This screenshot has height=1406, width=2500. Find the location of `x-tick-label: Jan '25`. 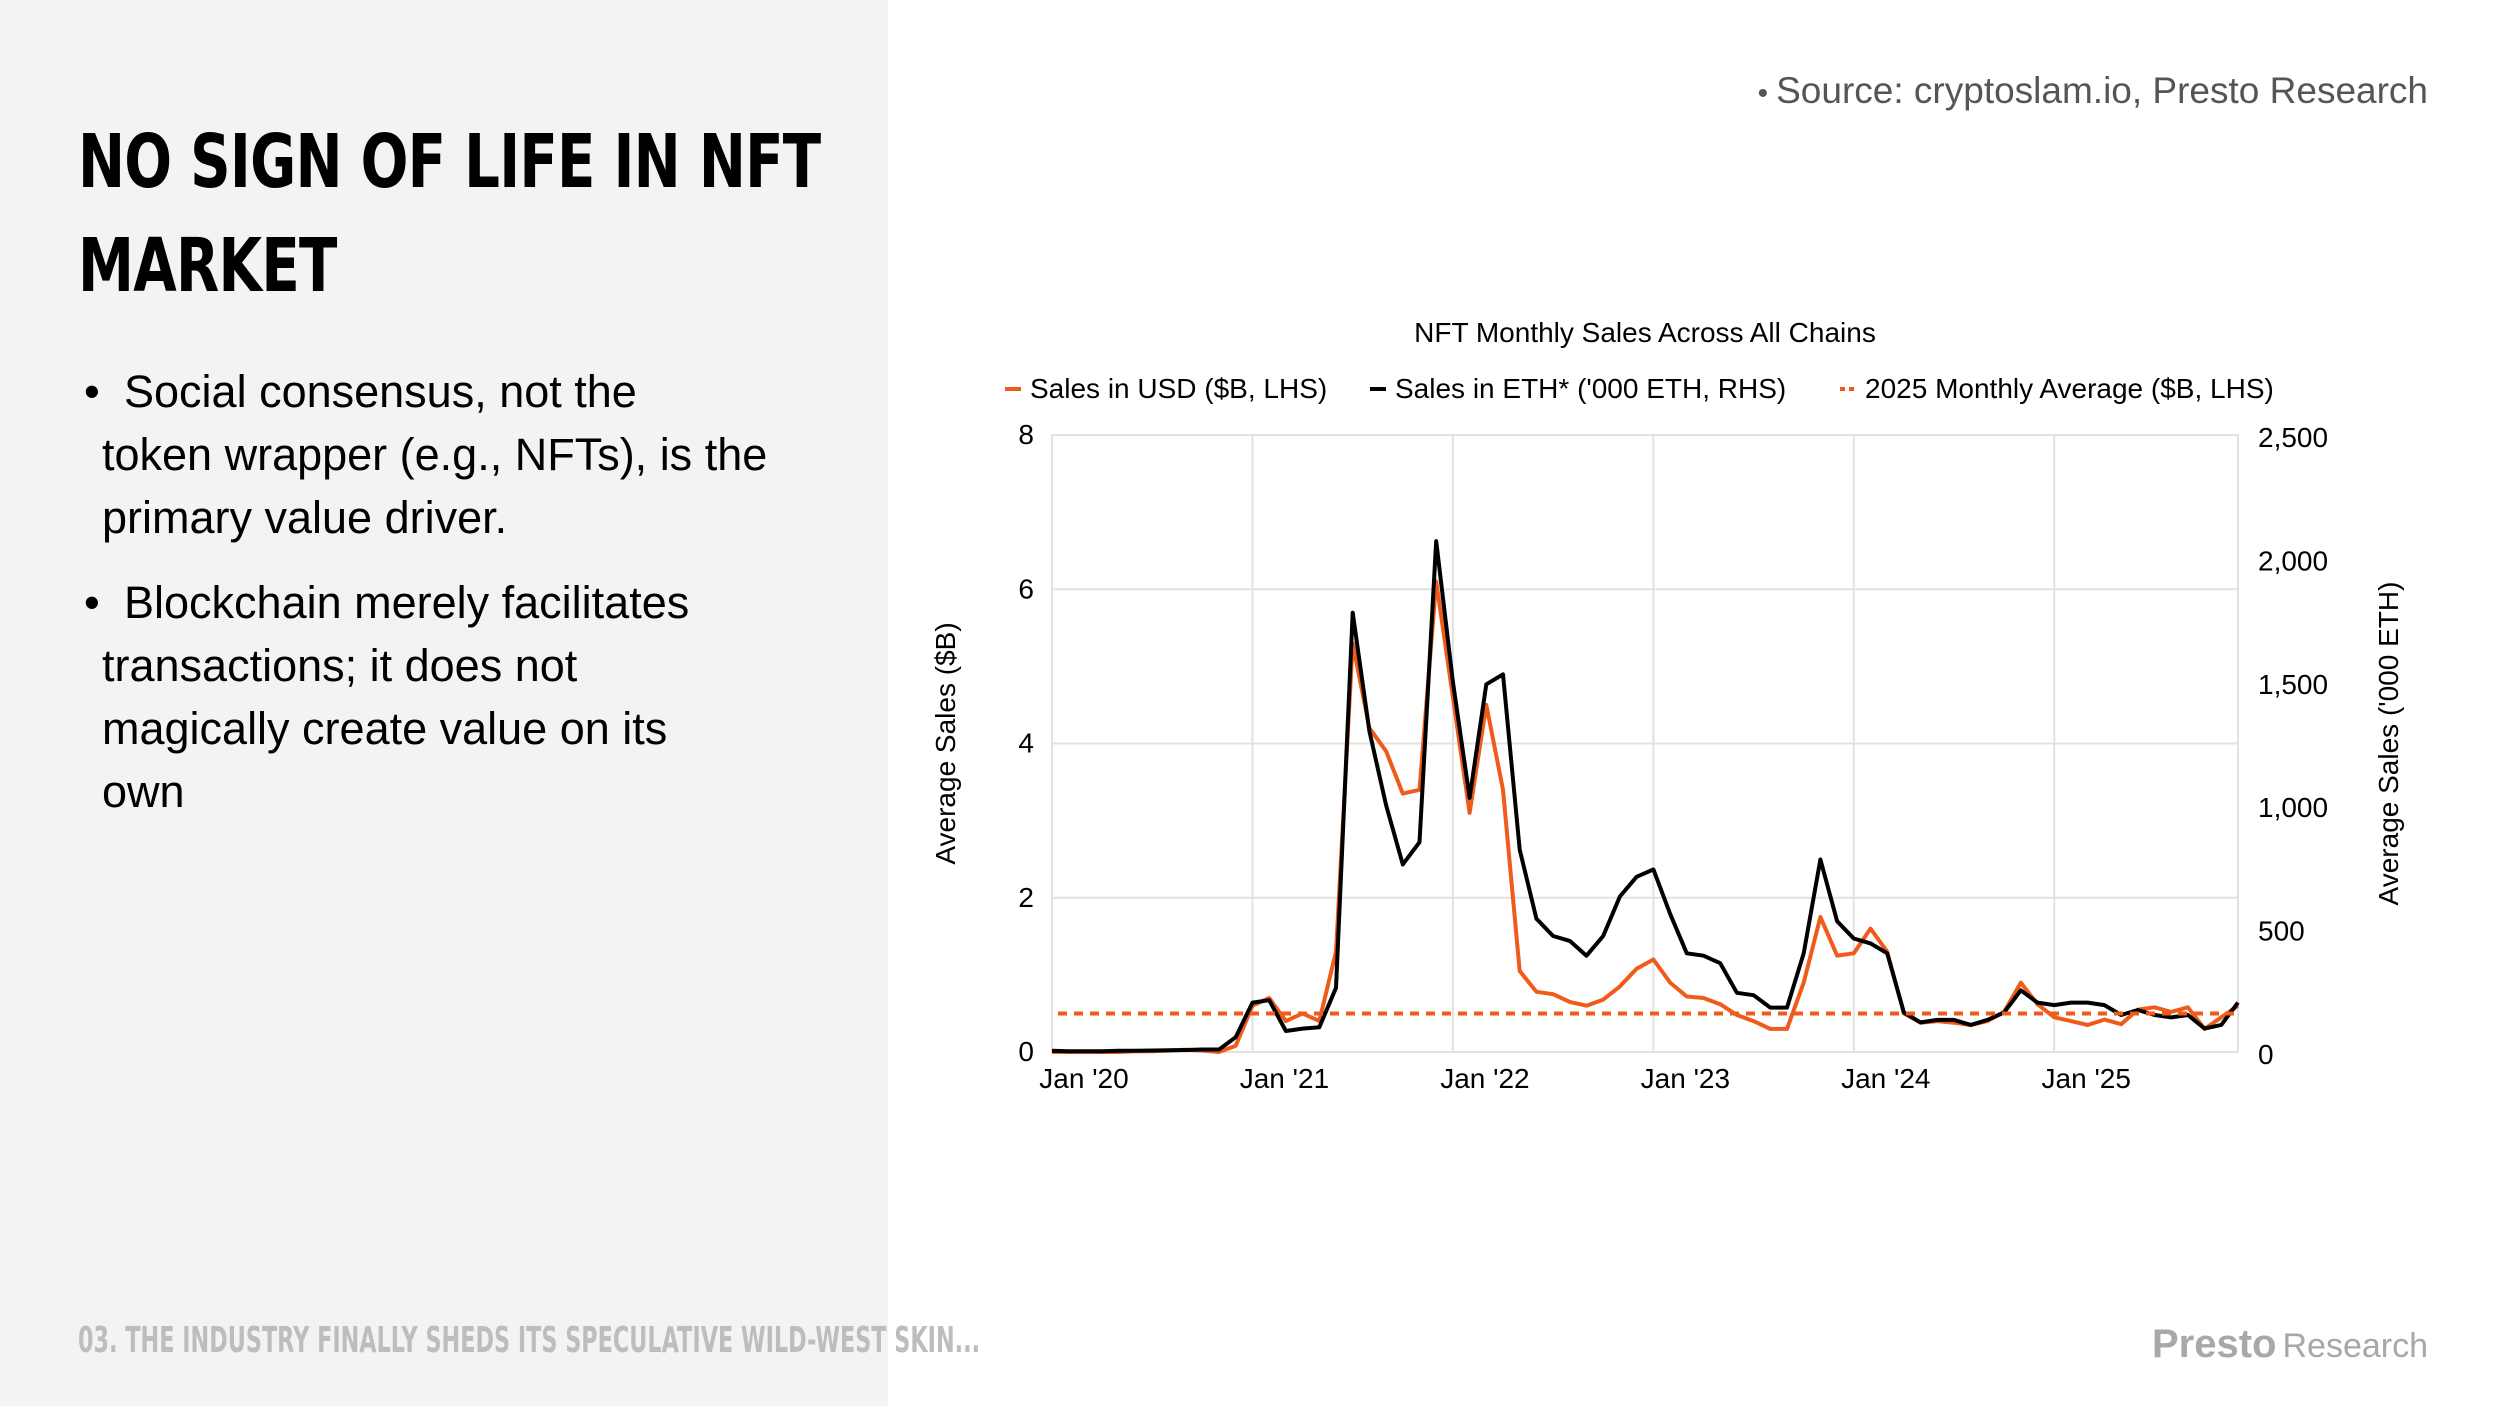

x-tick-label: Jan '25 is located at coordinates (2086, 1078).